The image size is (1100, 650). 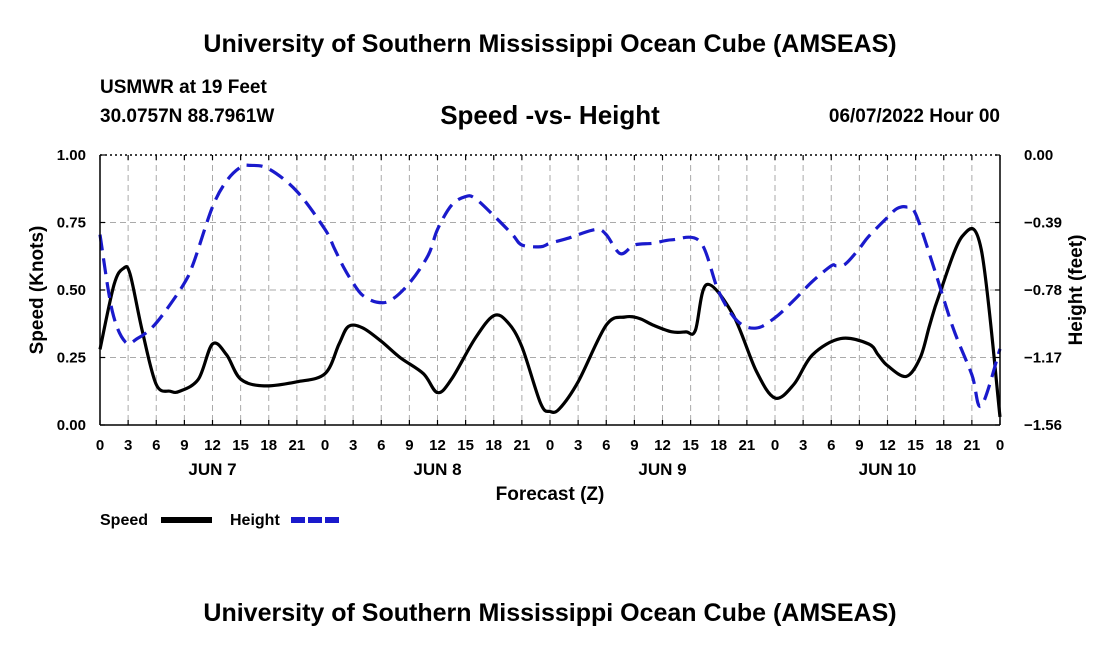 I want to click on day-label: JUN 9, so click(x=662, y=469).